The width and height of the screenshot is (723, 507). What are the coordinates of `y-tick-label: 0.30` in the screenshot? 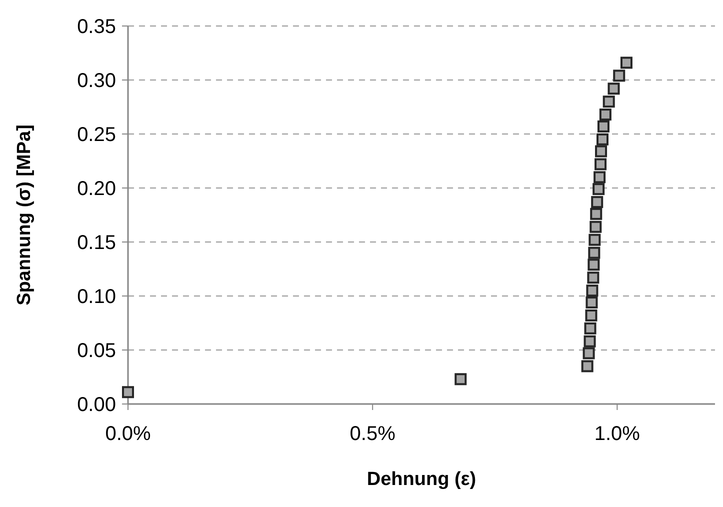 It's located at (96, 81).